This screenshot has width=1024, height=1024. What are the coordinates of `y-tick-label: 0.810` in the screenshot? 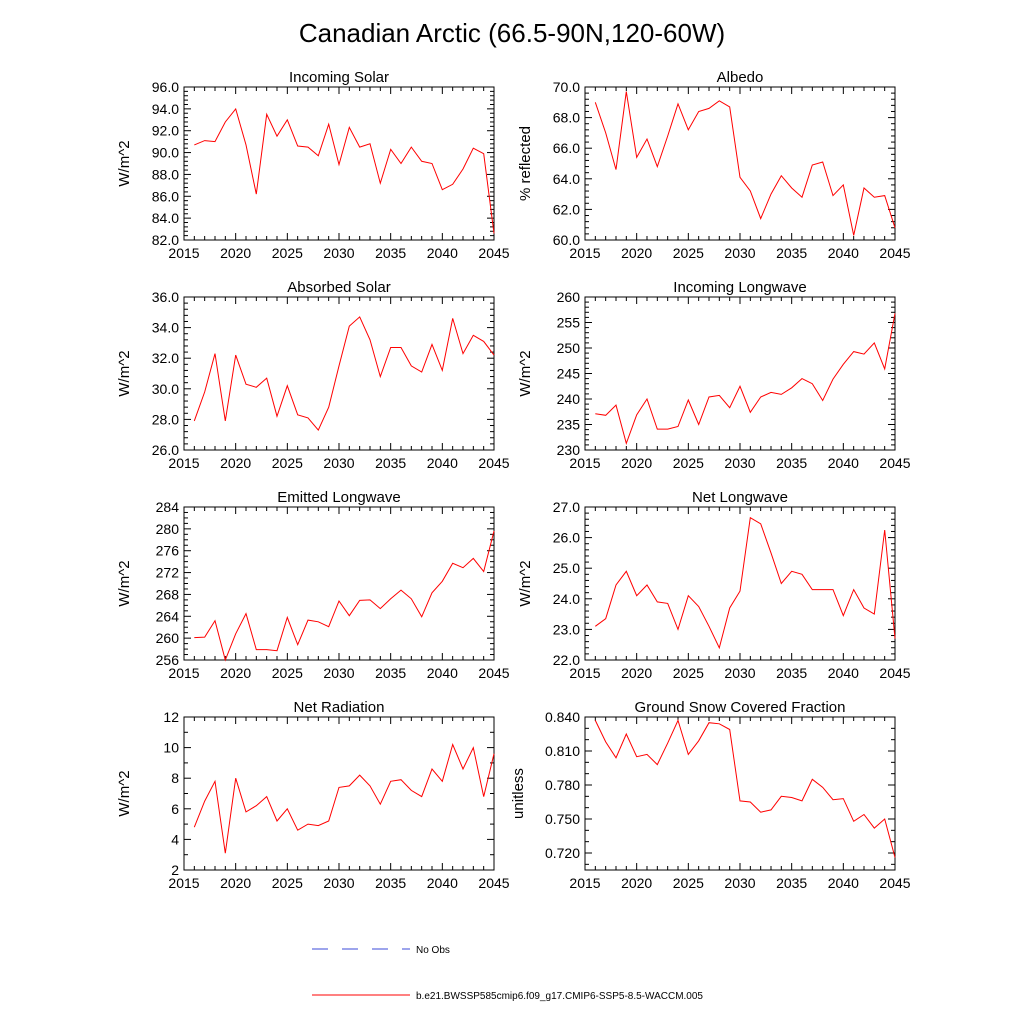 It's located at (562, 751).